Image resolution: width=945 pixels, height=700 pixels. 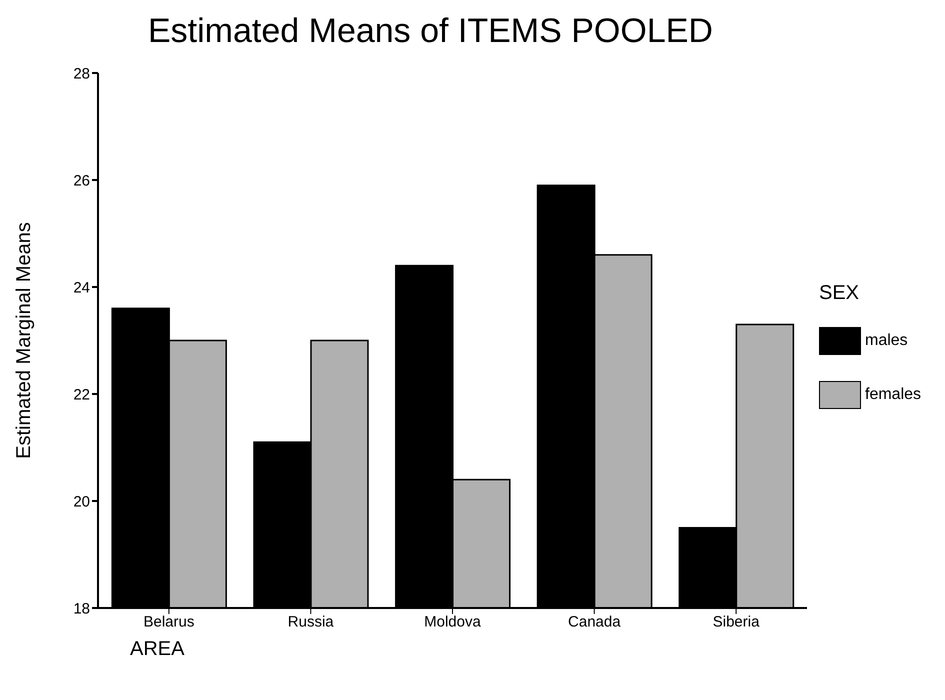 What do you see at coordinates (81, 609) in the screenshot?
I see `y-tick-label: 18` at bounding box center [81, 609].